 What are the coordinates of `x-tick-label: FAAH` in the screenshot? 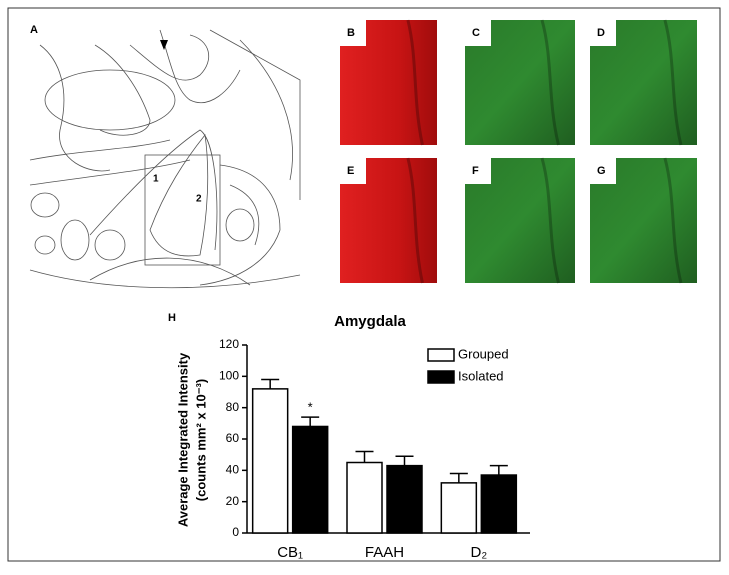 It's located at (384, 552).